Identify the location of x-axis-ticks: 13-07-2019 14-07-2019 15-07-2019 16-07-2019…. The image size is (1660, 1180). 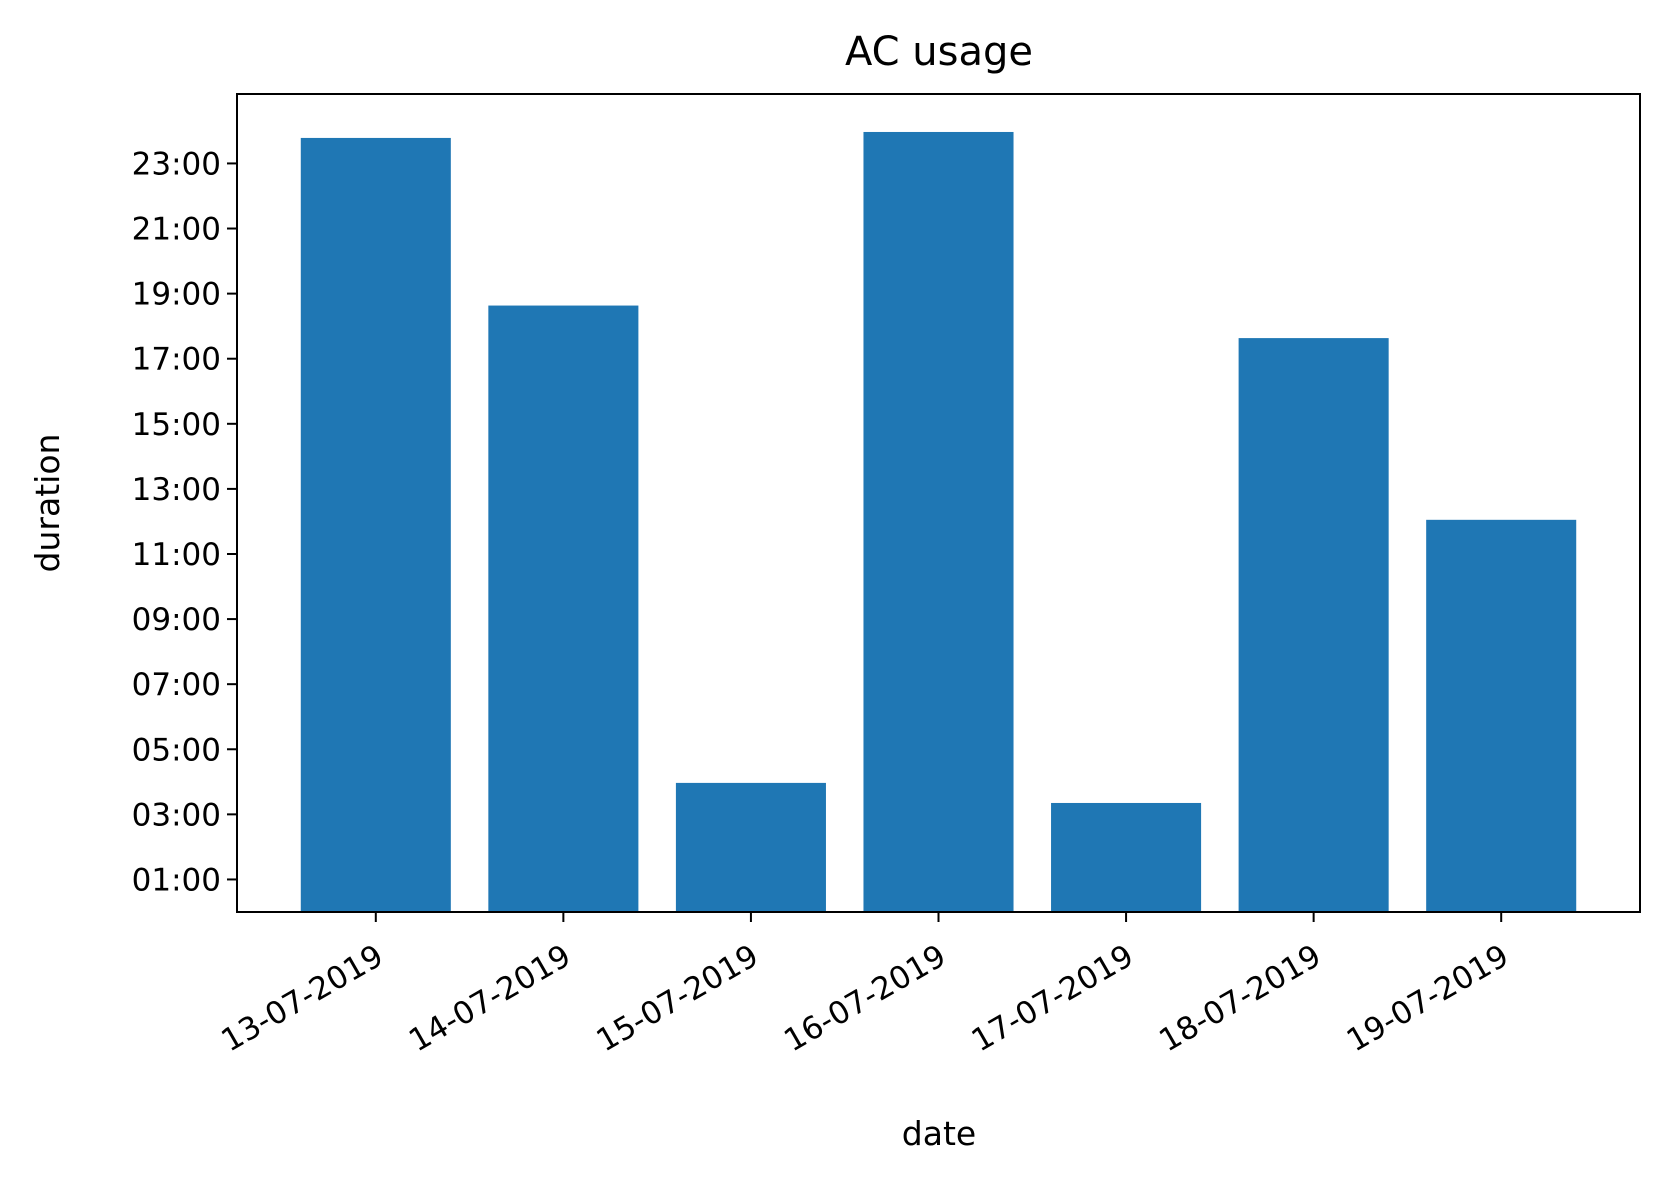
(865, 985).